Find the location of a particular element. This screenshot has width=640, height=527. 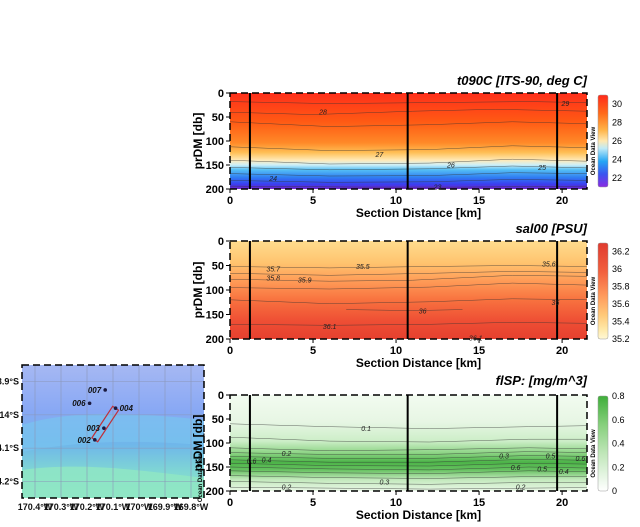

contour-label: 28 is located at coordinates (322, 113).